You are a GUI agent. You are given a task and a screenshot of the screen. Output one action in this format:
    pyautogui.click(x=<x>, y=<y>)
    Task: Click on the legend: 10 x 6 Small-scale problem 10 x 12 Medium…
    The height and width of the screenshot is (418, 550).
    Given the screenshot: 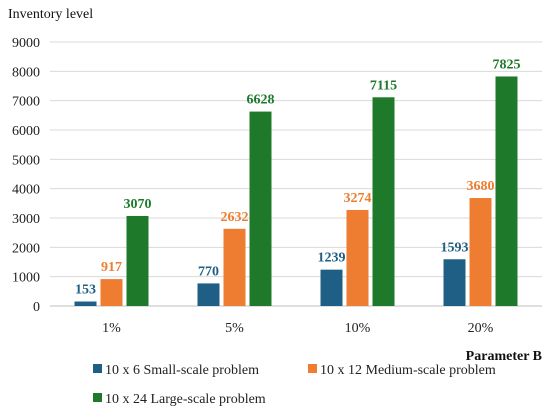 What is the action you would take?
    pyautogui.click(x=294, y=385)
    